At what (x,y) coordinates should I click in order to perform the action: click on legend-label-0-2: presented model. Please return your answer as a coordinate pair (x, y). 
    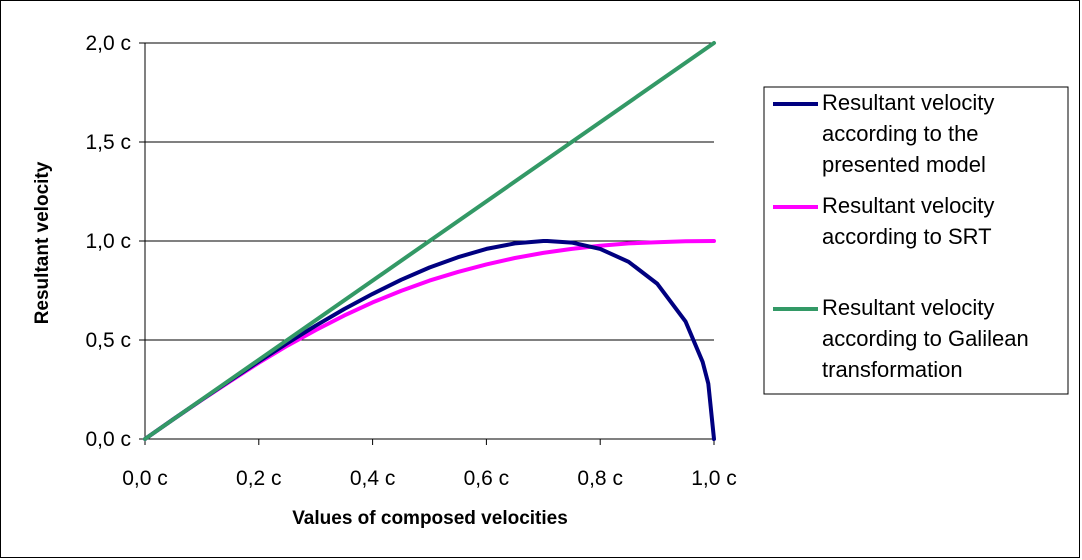
    Looking at the image, I should click on (904, 164).